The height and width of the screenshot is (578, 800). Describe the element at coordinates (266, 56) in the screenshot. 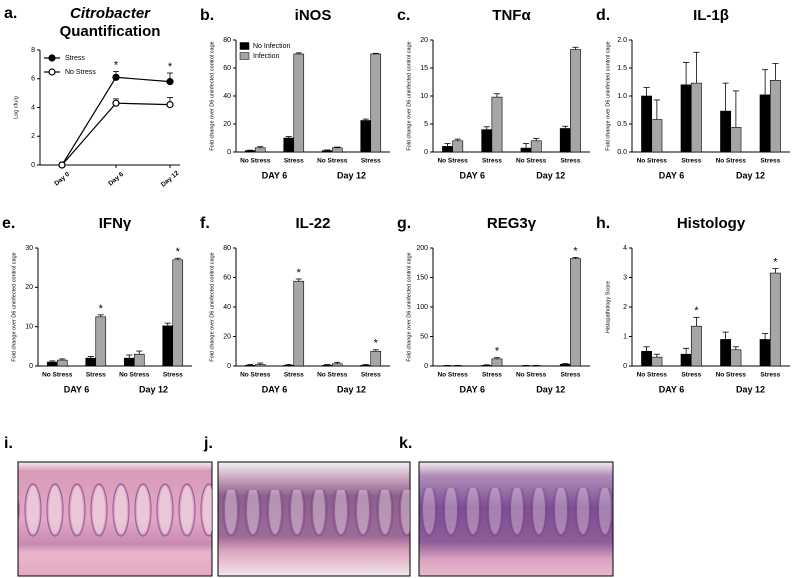

I see `legend-label: Infection` at that location.